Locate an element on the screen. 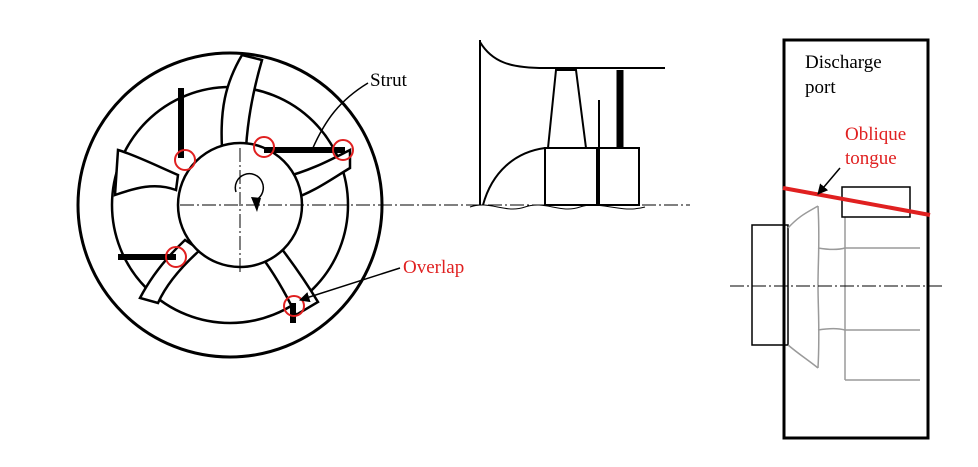 This screenshot has height=467, width=978. overlap-label: Overlap is located at coordinates (433, 267).